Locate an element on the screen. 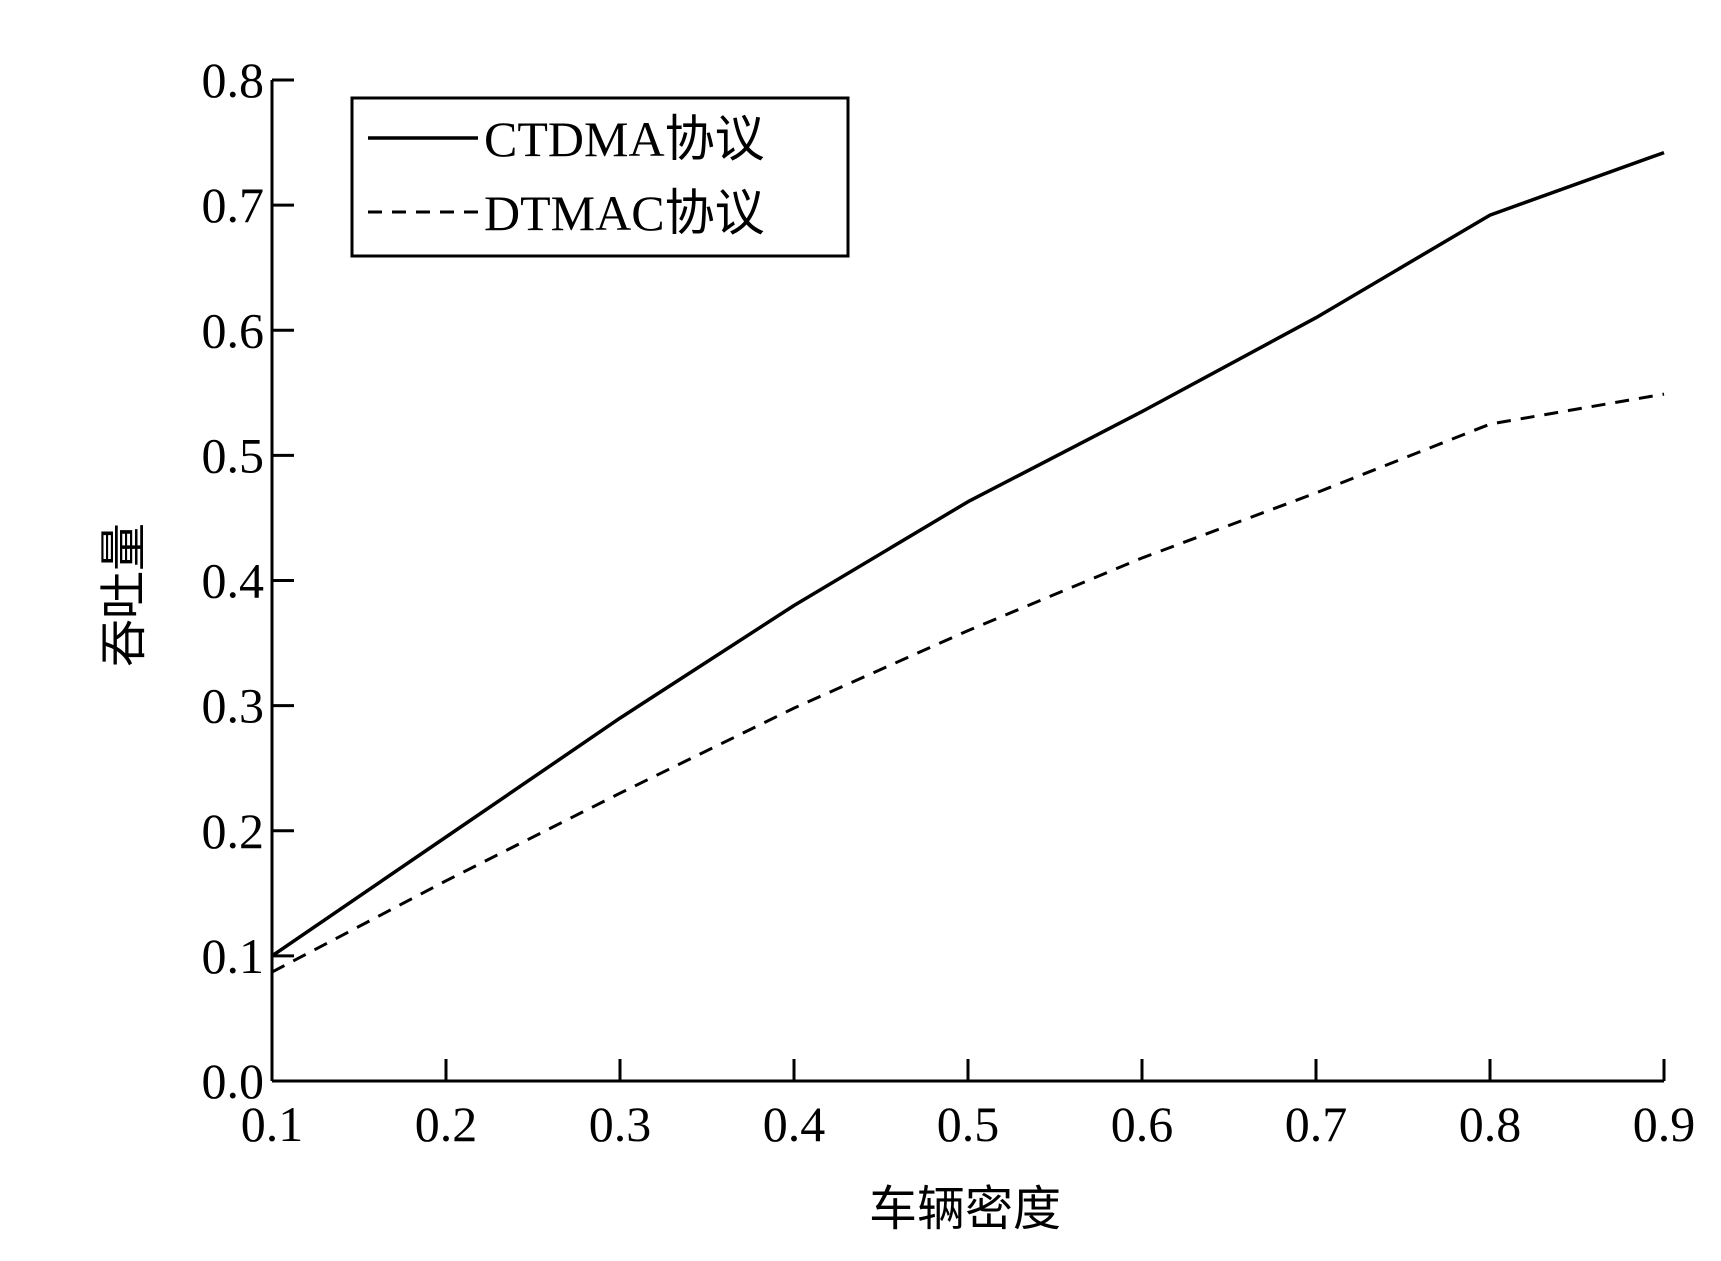  legend-label-dtmac: DTMAC协议 is located at coordinates (624, 213).